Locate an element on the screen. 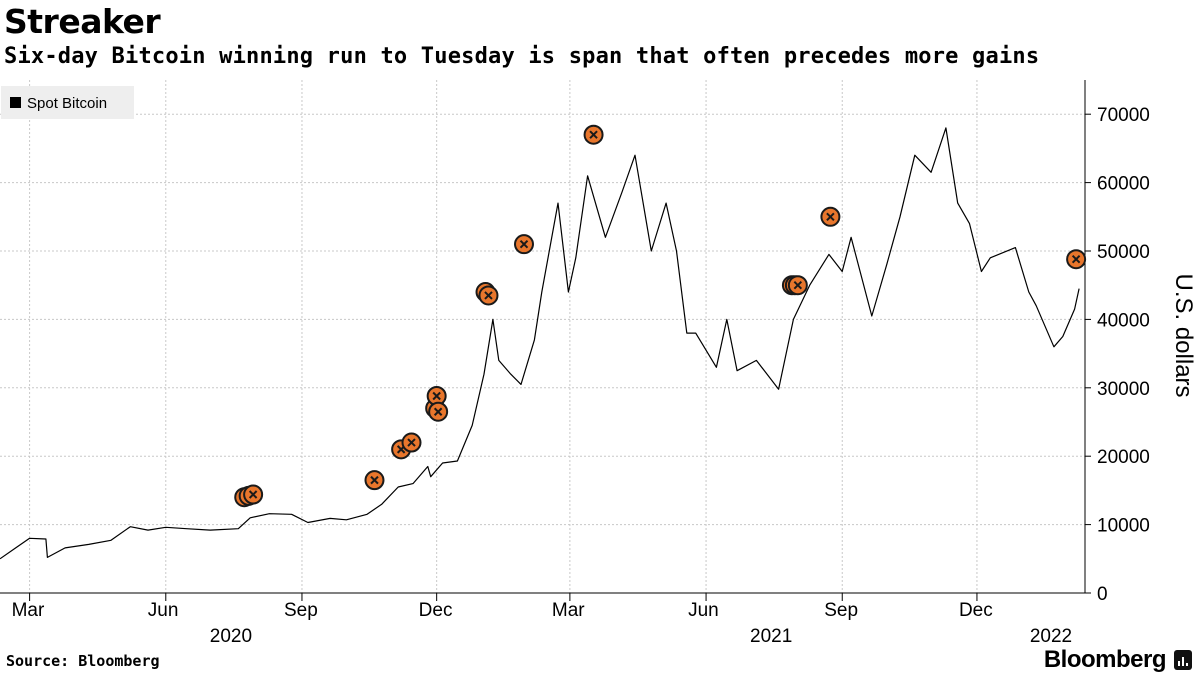 The image size is (1200, 675). legend-label: Spot Bitcoin is located at coordinates (67, 103).